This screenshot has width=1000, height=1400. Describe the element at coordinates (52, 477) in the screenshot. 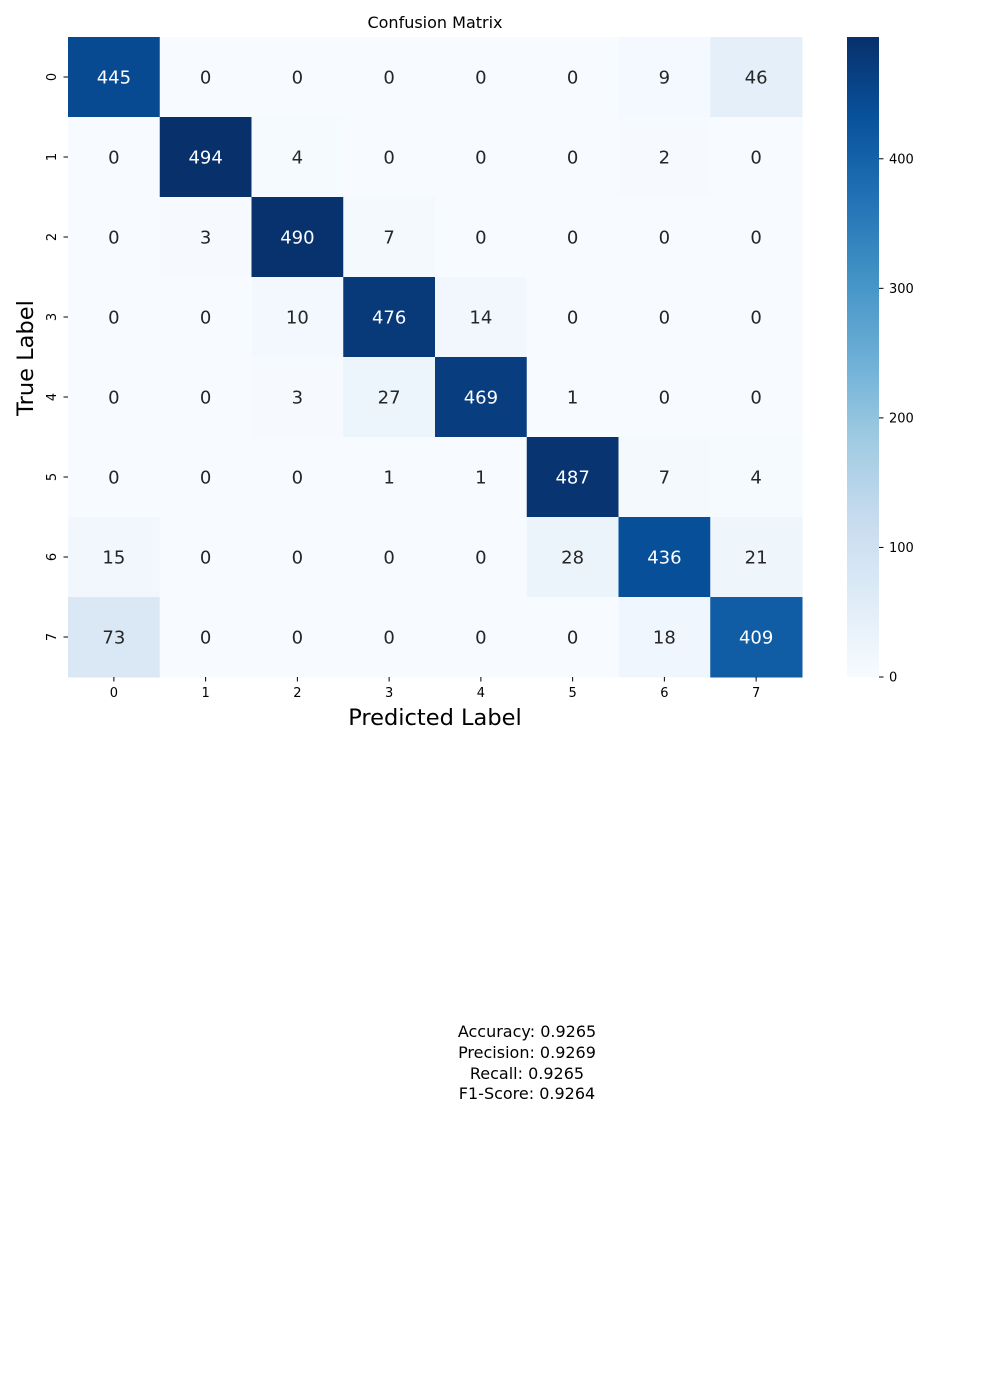

I see `y-tick-label: 5` at that location.